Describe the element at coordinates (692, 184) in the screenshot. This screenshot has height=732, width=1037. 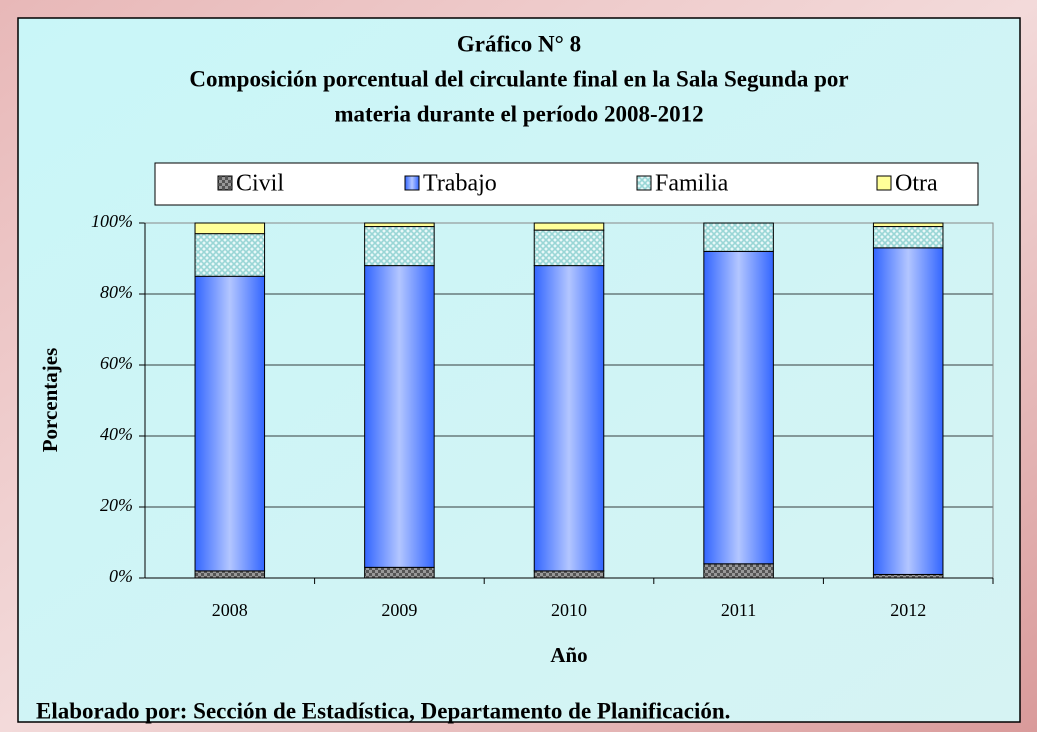
I see `legend-label: Familia` at that location.